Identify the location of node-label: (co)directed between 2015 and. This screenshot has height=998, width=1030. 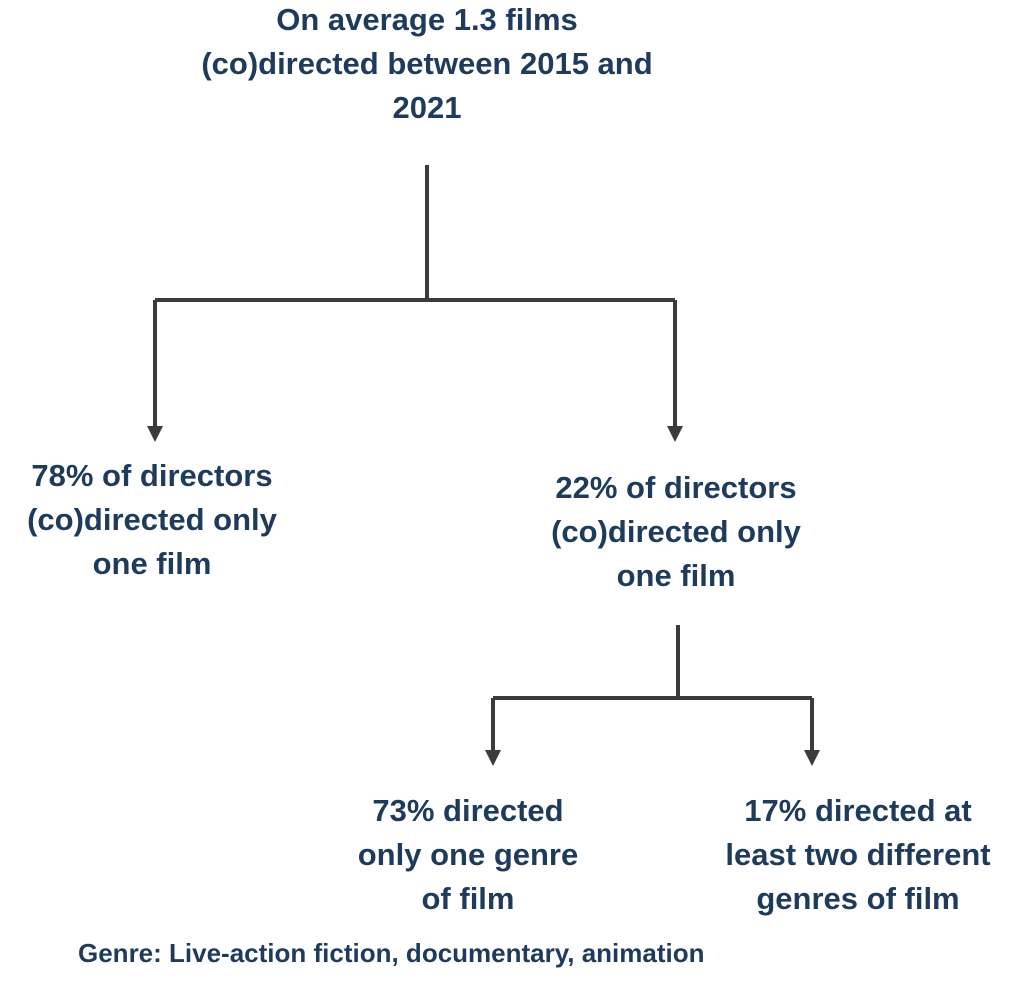
(426, 63).